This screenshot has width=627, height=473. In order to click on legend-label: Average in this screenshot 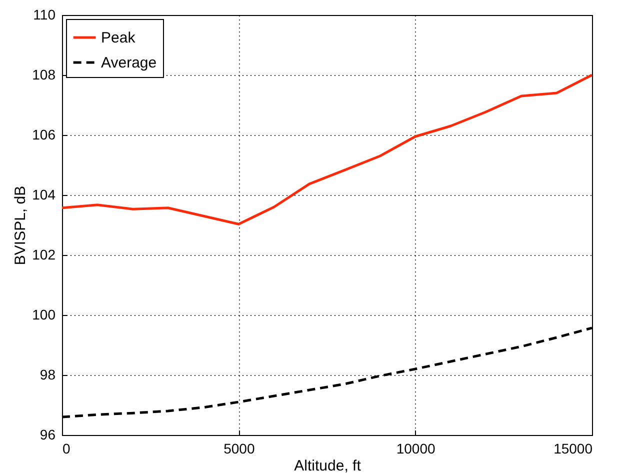, I will do `click(129, 63)`.